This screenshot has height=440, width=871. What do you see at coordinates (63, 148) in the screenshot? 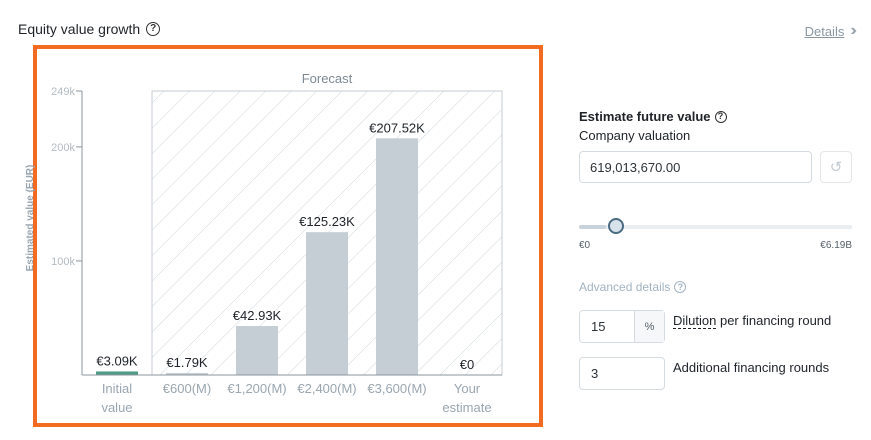
I see `y-tick-label: 200k` at bounding box center [63, 148].